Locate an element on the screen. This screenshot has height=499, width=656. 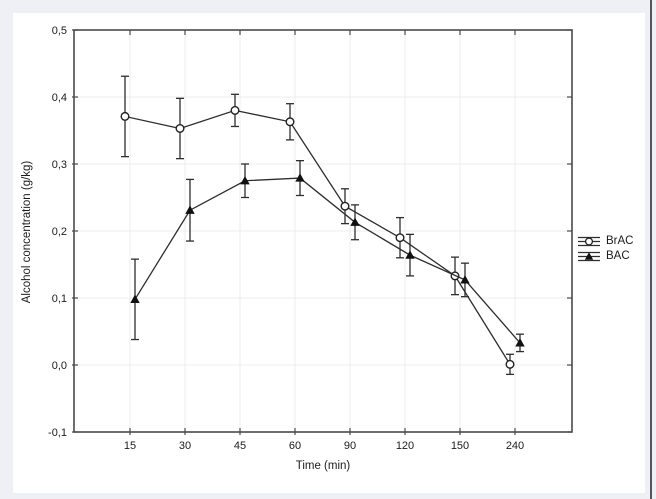
x-tick-label: 60 is located at coordinates (295, 446).